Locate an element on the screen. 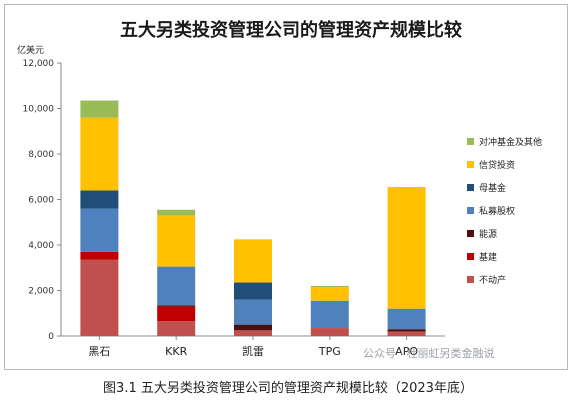  x-tick-label: 黑石 is located at coordinates (99, 351).